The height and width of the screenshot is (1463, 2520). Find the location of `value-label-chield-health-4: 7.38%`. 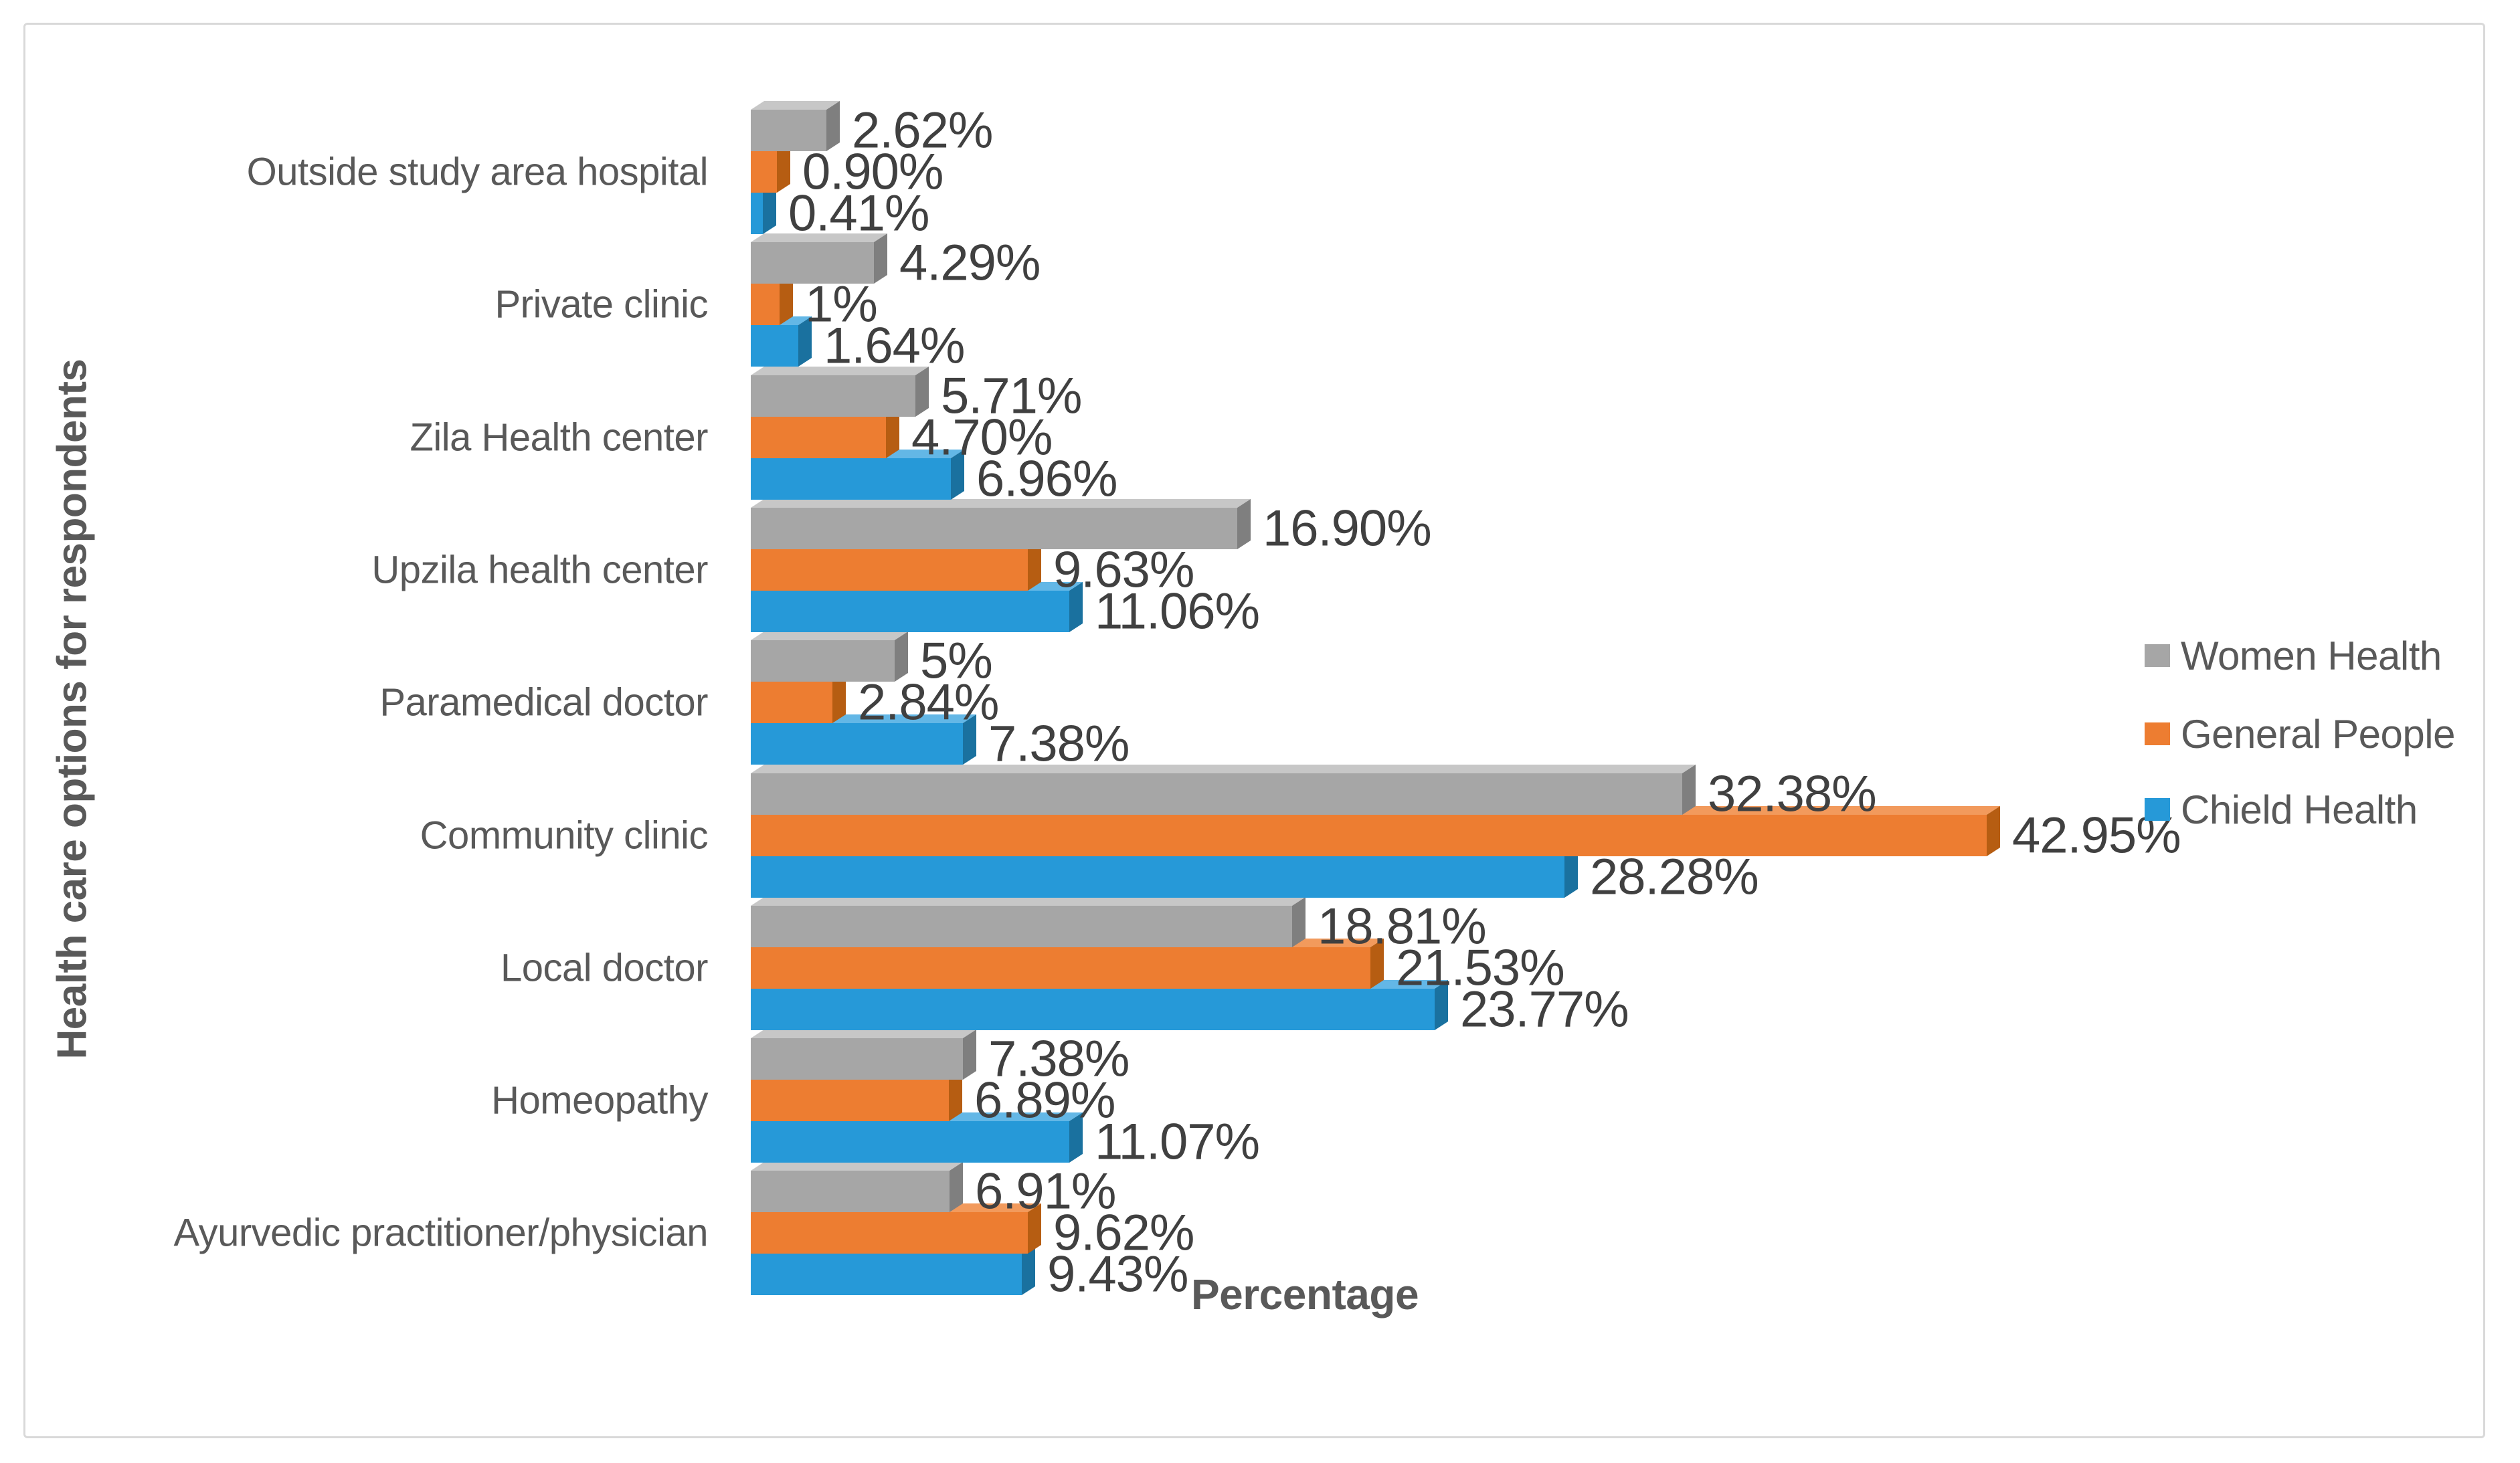

value-label-chield-health-4: 7.38% is located at coordinates (1059, 744).